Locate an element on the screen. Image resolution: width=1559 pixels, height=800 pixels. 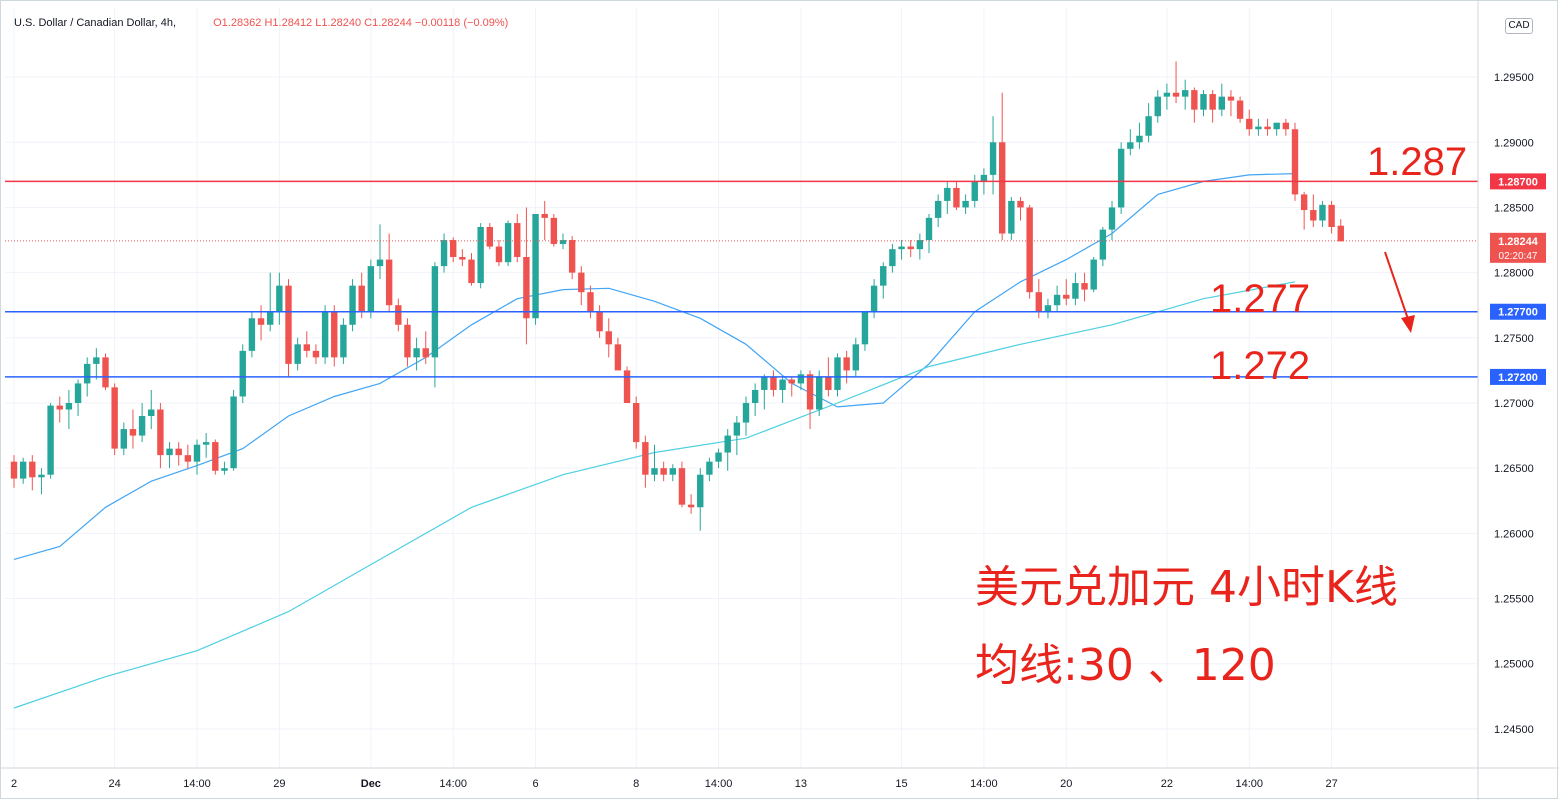
symbol-title: U.S. Dollar / Canadian Dollar, 4h, is located at coordinates (95, 23).